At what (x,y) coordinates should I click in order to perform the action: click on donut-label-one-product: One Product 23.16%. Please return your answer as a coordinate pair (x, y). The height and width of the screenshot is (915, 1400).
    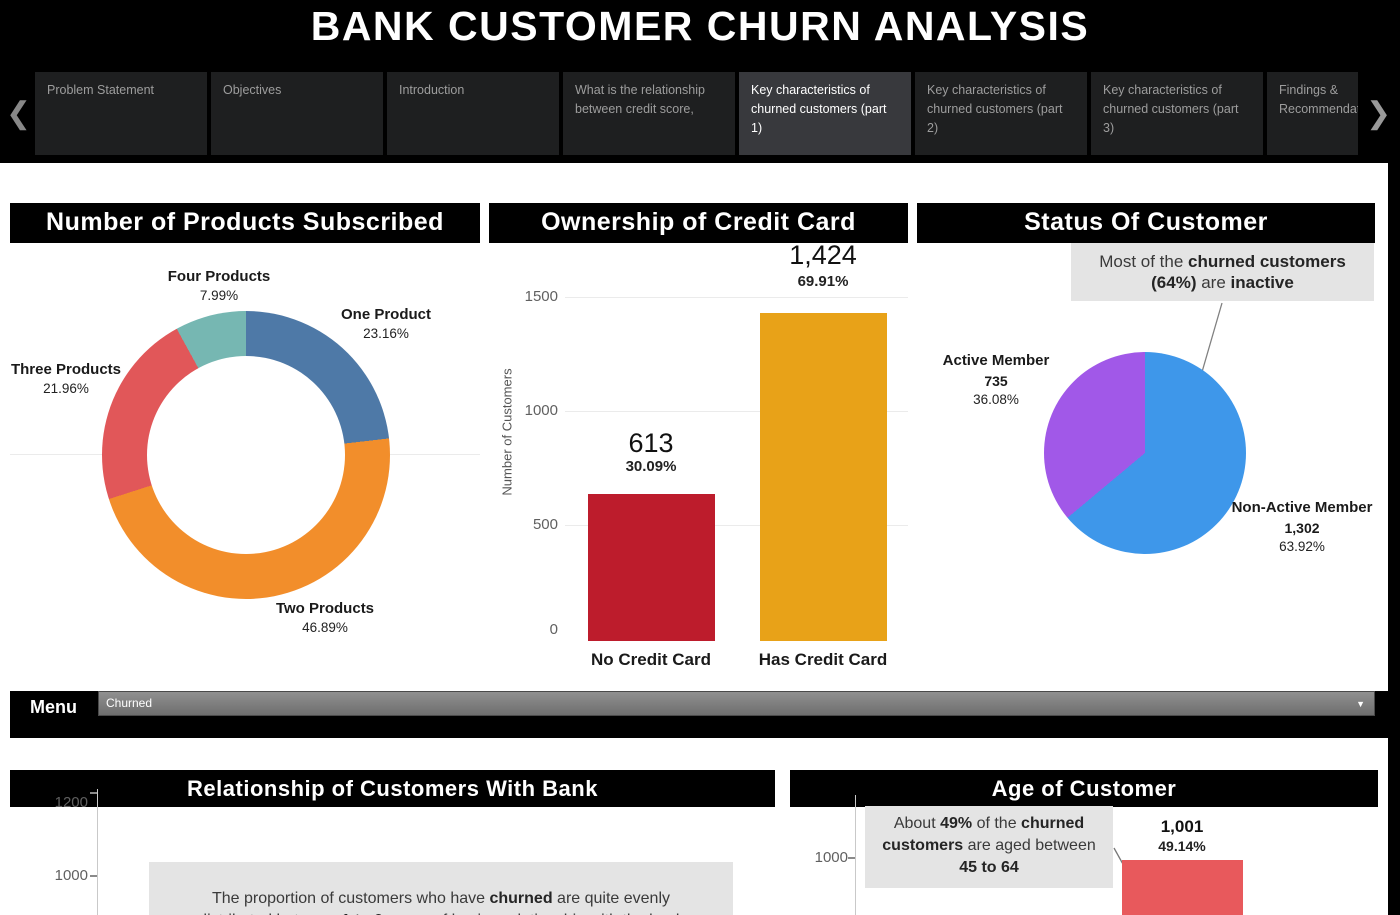
    Looking at the image, I should click on (386, 323).